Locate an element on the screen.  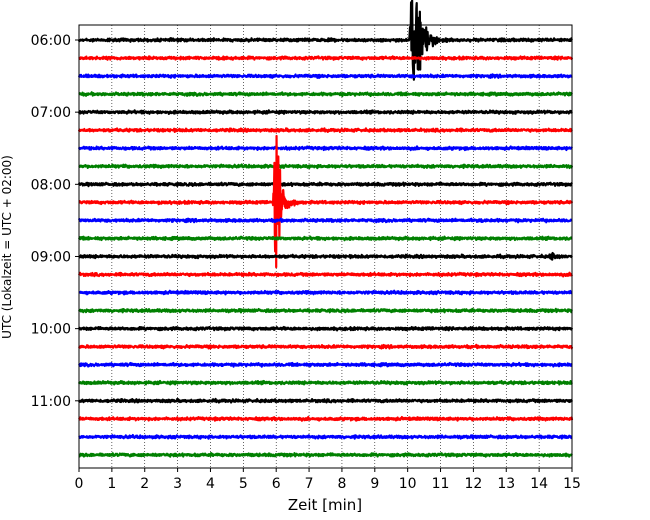
x-tick-label-10: 10 is located at coordinates (408, 484).